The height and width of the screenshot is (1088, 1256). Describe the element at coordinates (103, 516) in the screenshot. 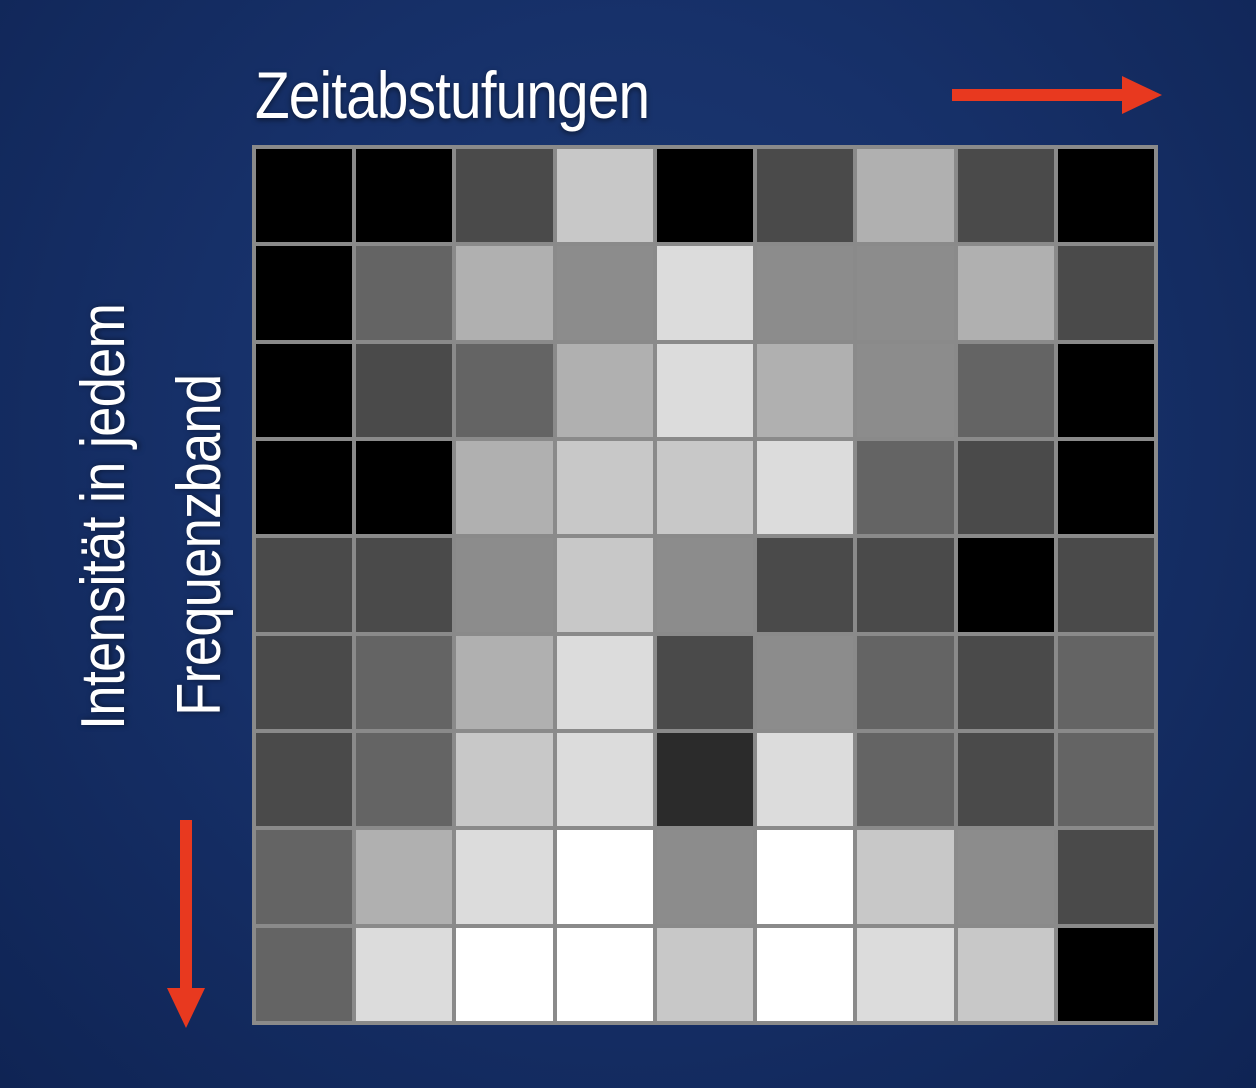

I see `y-axis-label-line1: Intensität in jedem` at that location.